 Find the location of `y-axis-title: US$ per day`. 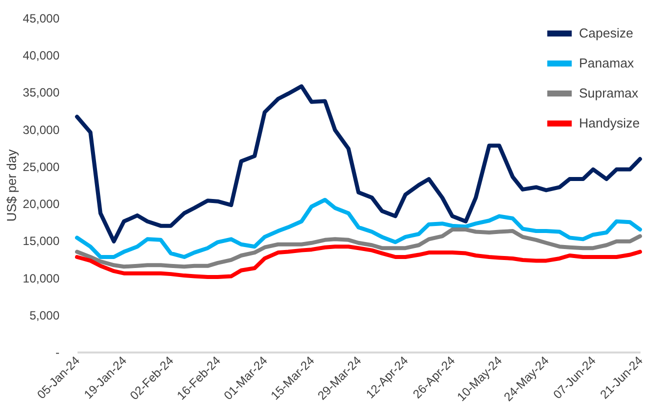

y-axis-title: US$ per day is located at coordinates (11, 185).